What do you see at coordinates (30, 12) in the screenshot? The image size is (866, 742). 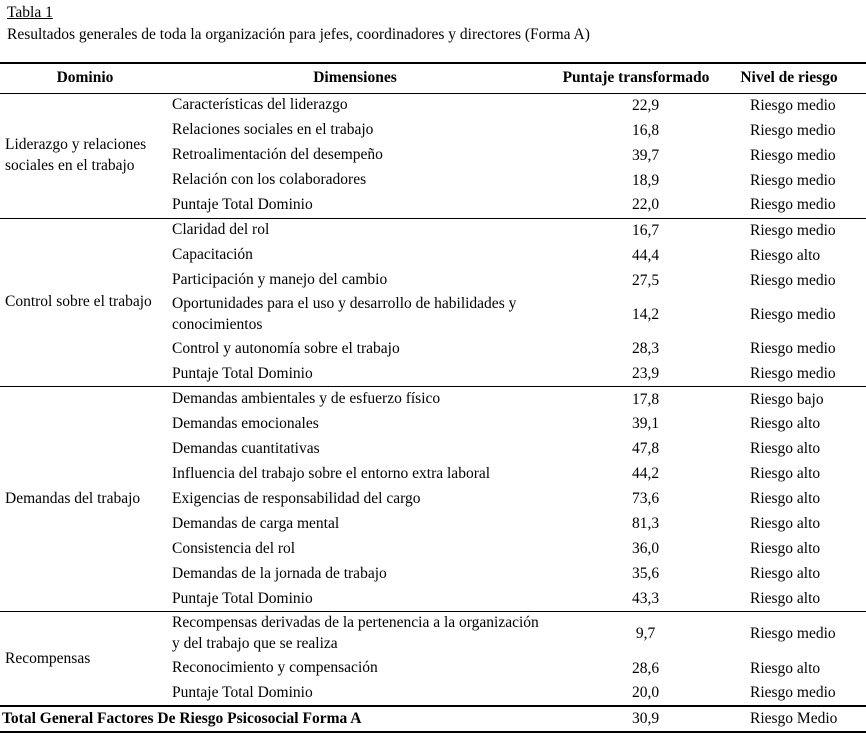 I see `table-number-caption: Tabla 1` at bounding box center [30, 12].